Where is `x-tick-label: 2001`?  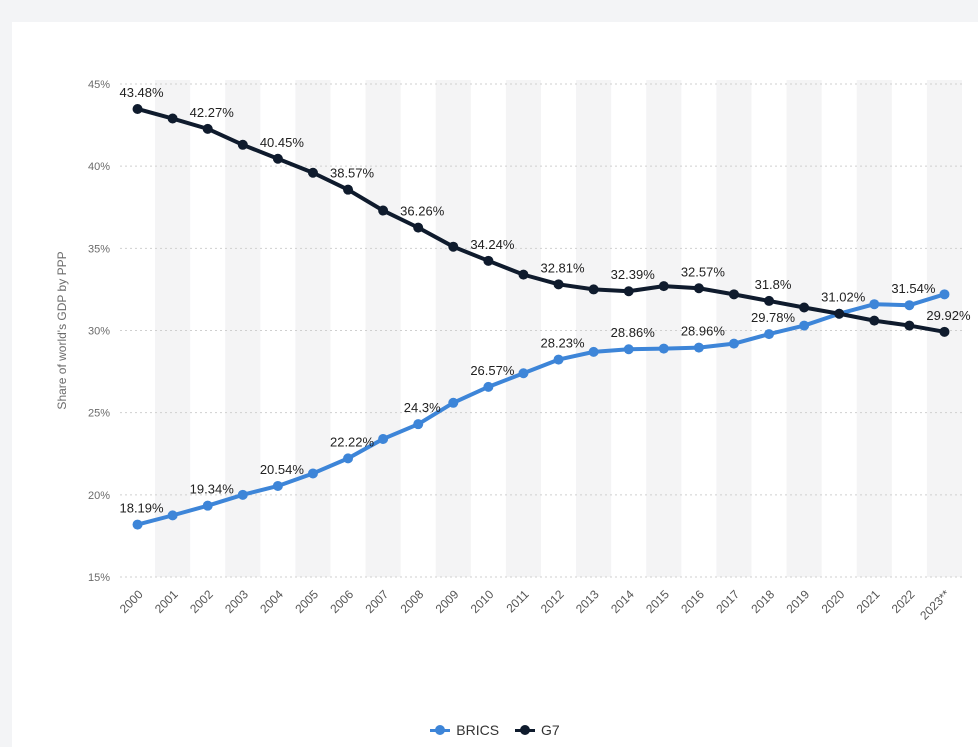
x-tick-label: 2001 is located at coordinates (166, 601).